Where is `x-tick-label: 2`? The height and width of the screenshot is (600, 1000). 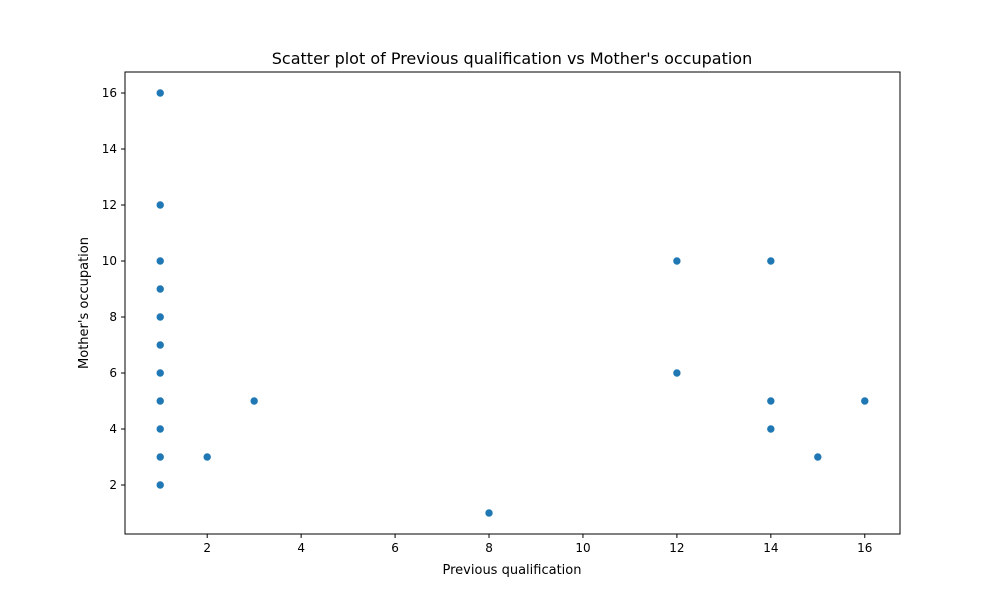 x-tick-label: 2 is located at coordinates (207, 548).